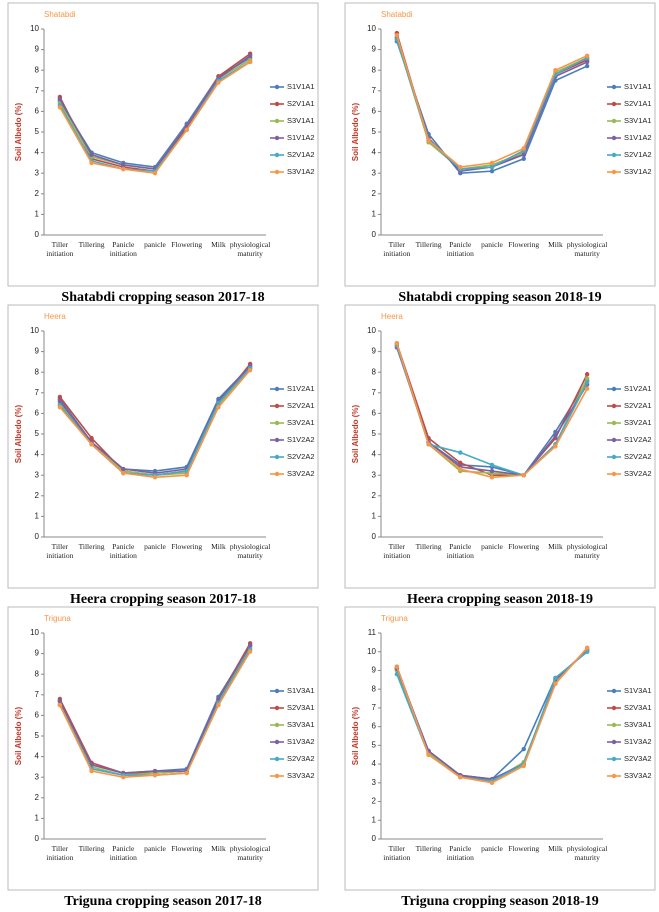  What do you see at coordinates (428, 546) in the screenshot?
I see `x-tick-label: Tillering` at bounding box center [428, 546].